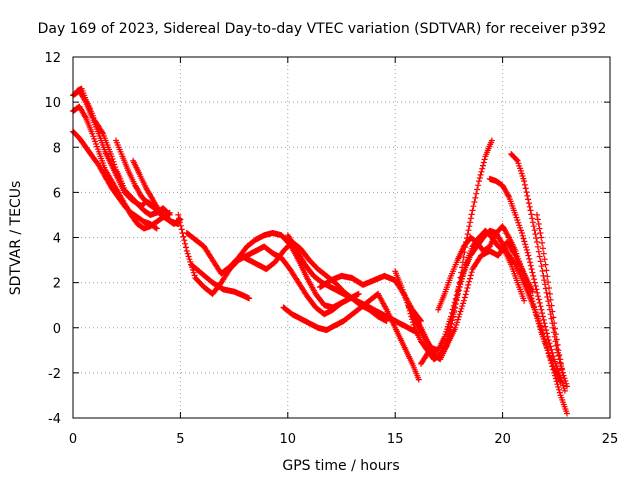  What do you see at coordinates (57, 239) in the screenshot?
I see `y-tick-label: 4` at bounding box center [57, 239].